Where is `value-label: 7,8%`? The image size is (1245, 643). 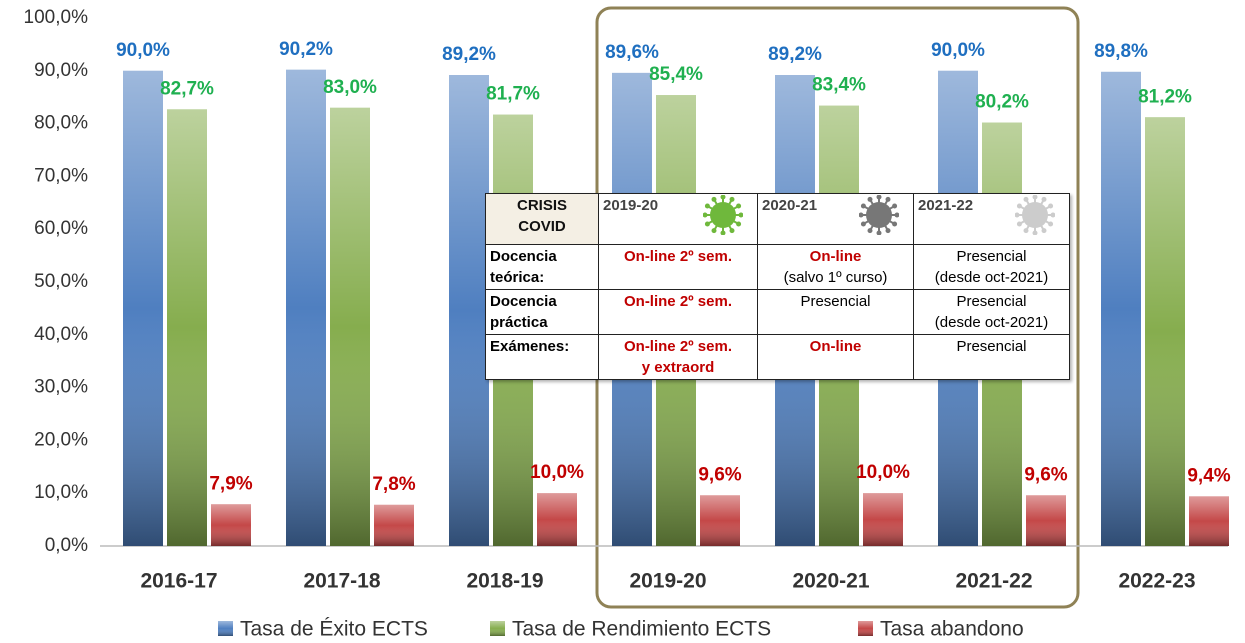 value-label: 7,8% is located at coordinates (393, 484).